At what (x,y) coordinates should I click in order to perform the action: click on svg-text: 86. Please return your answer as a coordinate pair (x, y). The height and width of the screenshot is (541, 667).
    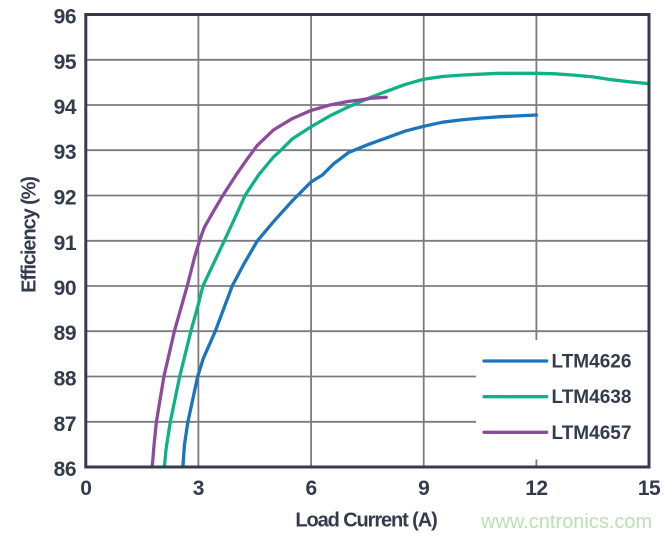
    Looking at the image, I should click on (65, 469).